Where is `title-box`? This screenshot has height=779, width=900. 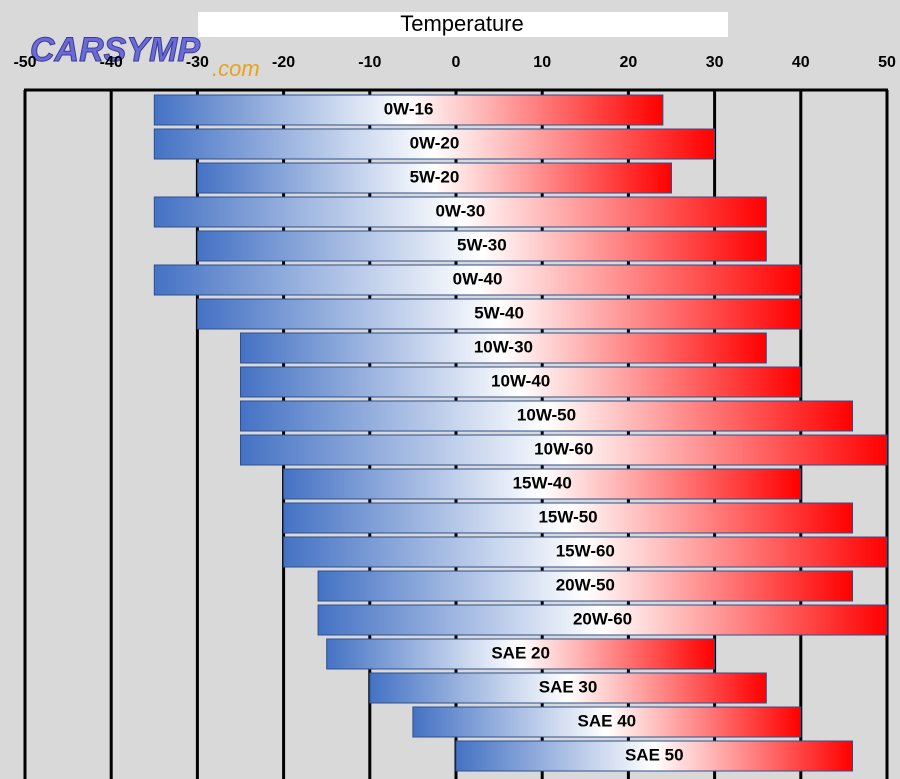 title-box is located at coordinates (463, 24).